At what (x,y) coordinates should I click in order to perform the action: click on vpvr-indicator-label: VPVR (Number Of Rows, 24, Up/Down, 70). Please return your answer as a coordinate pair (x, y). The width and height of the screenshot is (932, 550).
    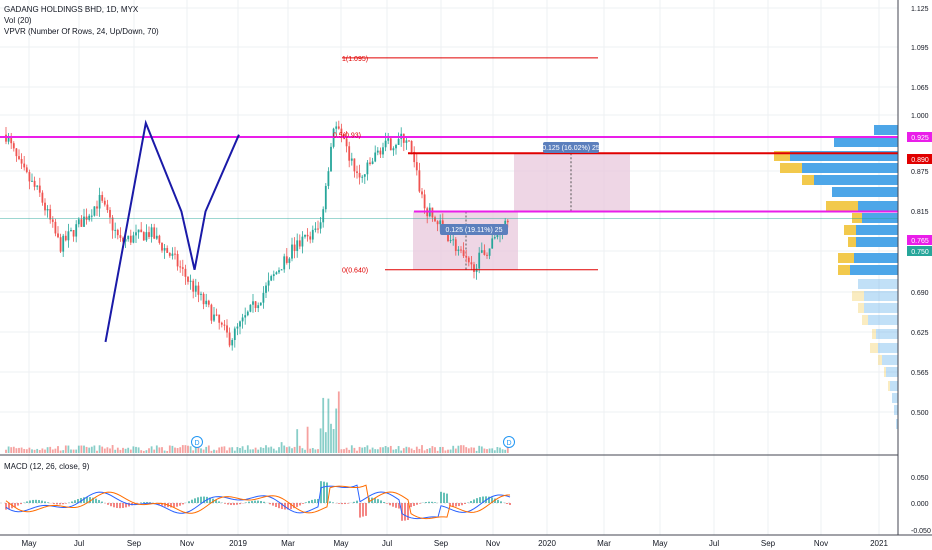
    Looking at the image, I should click on (81, 31).